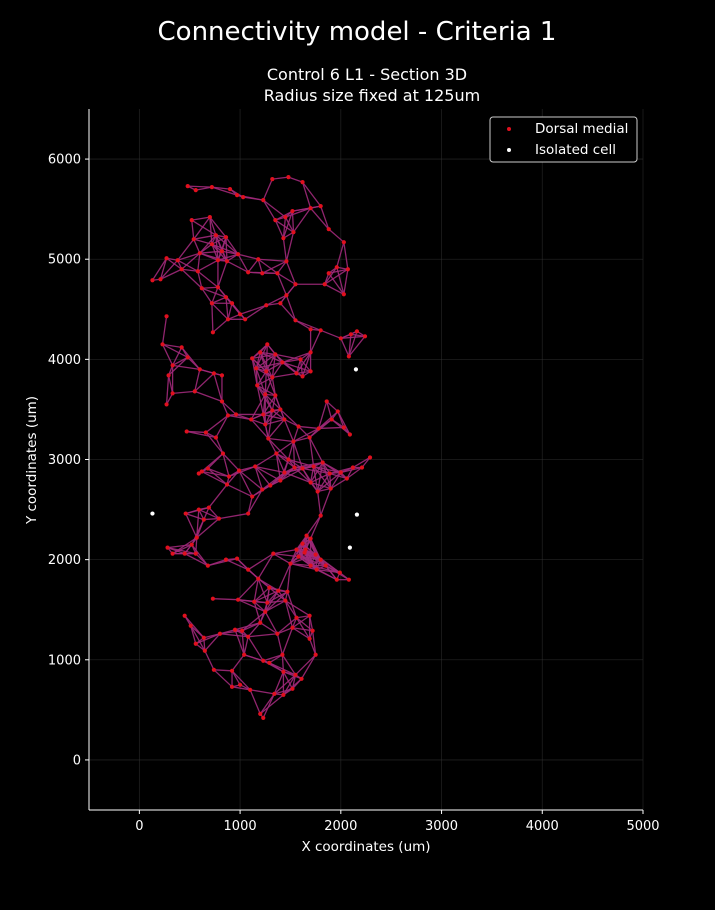  I want to click on point-isolated-cell, so click(349, 547).